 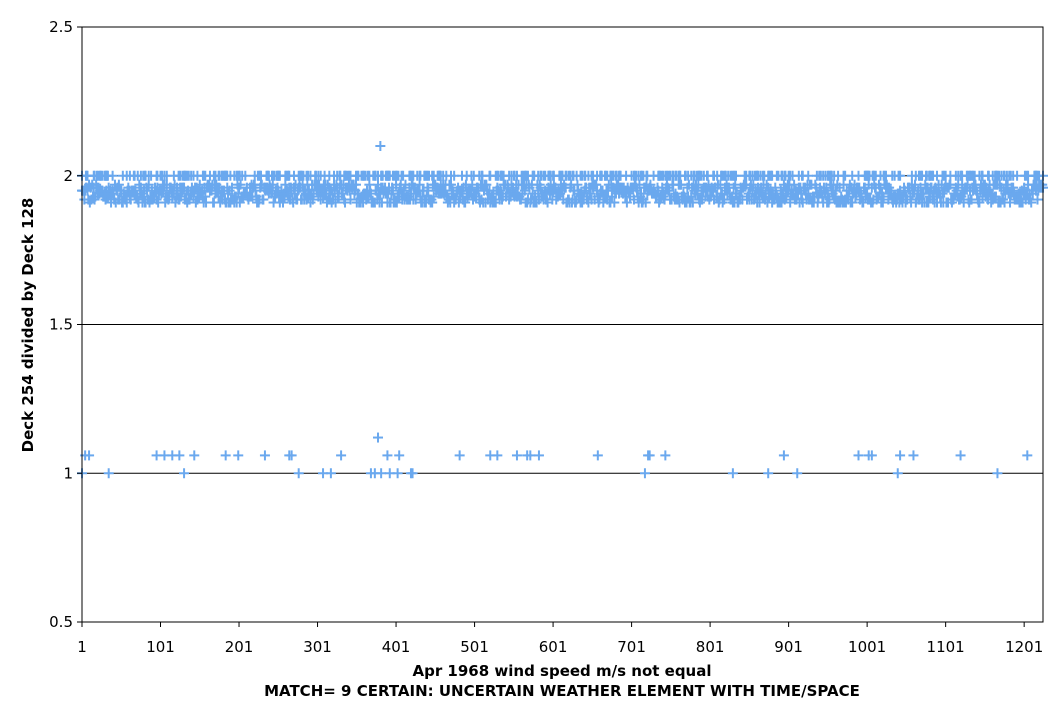 I want to click on y-axis-ticks: 0.5 1 1.5 2 2.5, so click(x=65, y=324).